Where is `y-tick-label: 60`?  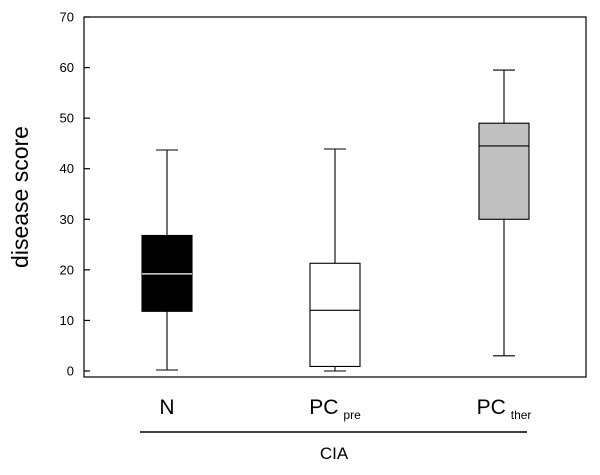
y-tick-label: 60 is located at coordinates (67, 67).